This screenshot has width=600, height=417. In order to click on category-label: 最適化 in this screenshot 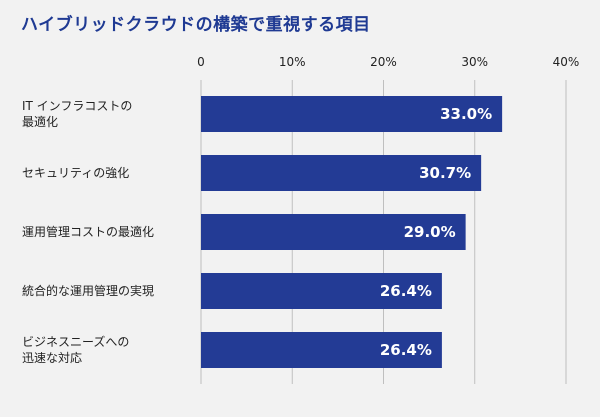, I will do `click(40, 121)`.